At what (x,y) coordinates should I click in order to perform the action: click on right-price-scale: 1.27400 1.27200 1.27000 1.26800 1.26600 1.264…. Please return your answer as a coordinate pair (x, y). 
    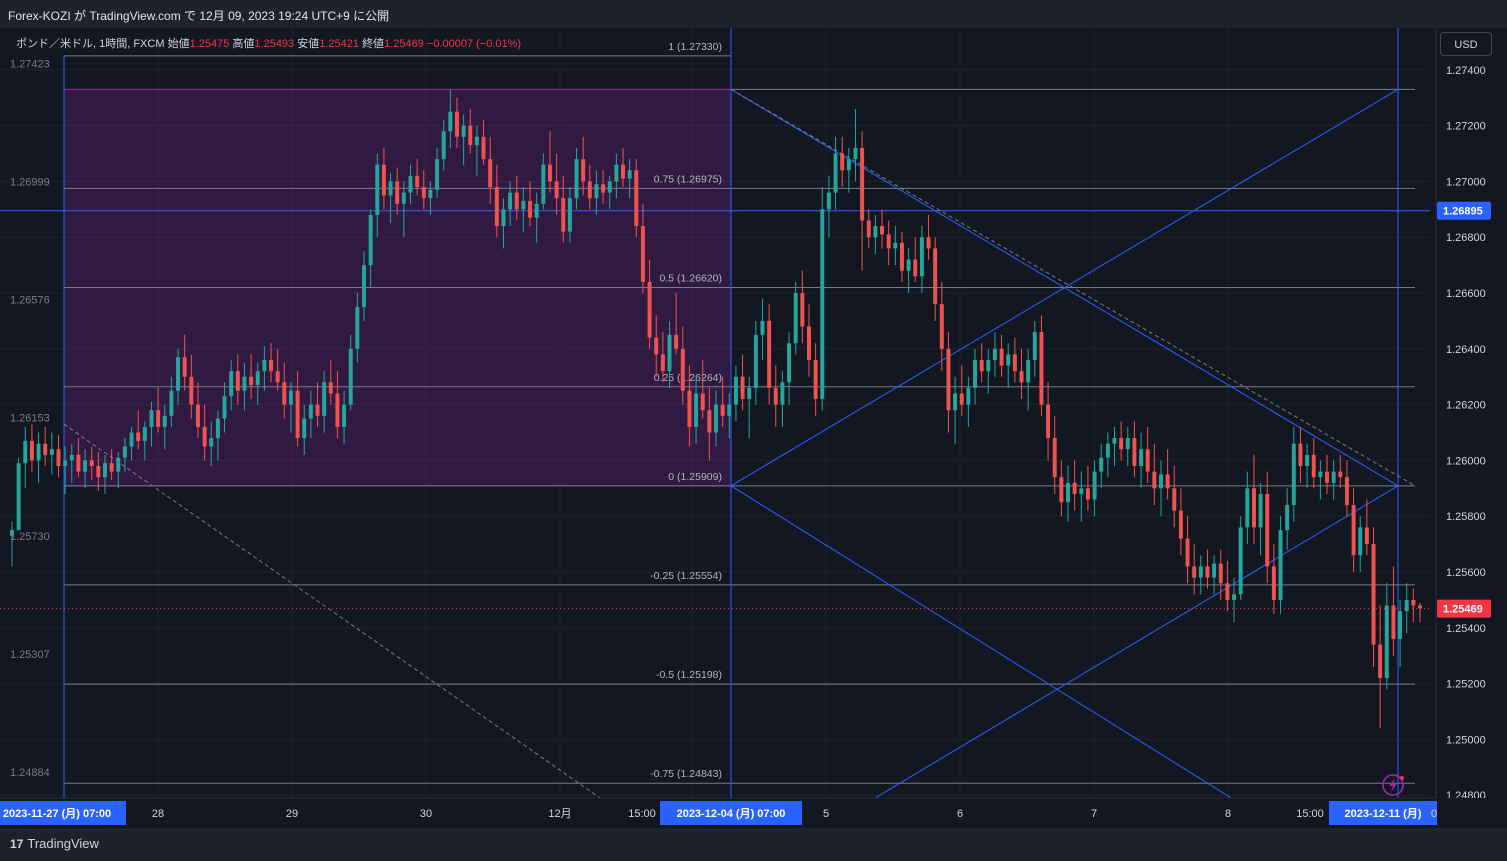
    Looking at the image, I should click on (1471, 415).